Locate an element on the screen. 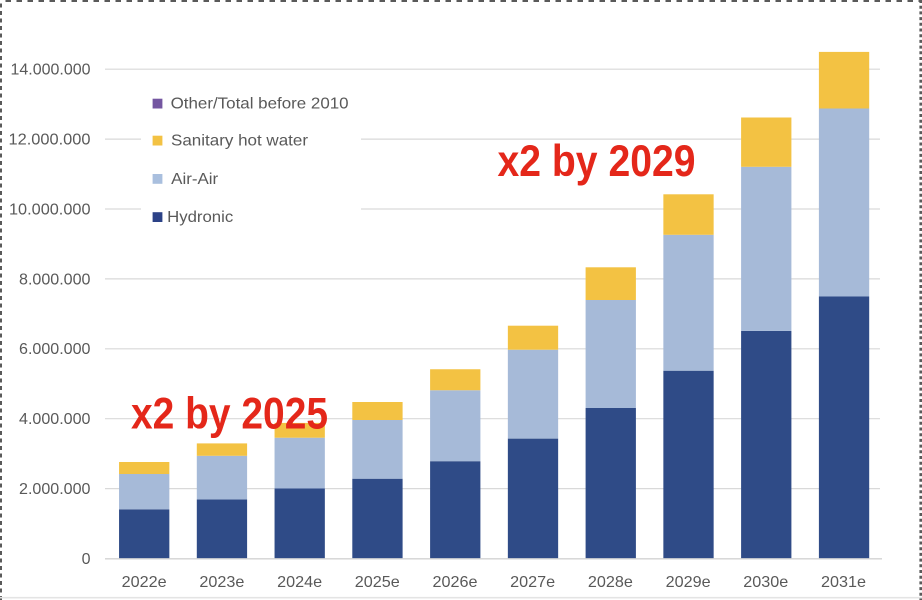 Image resolution: width=922 pixels, height=600 pixels. svg-text: 10.000.000 is located at coordinates (50, 209).